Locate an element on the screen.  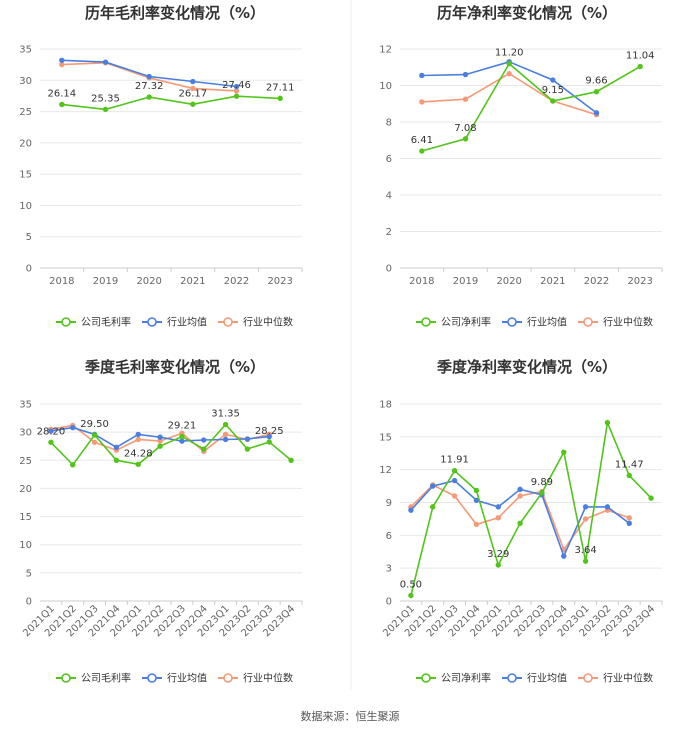
y-tick-label: 12 is located at coordinates (385, 470).